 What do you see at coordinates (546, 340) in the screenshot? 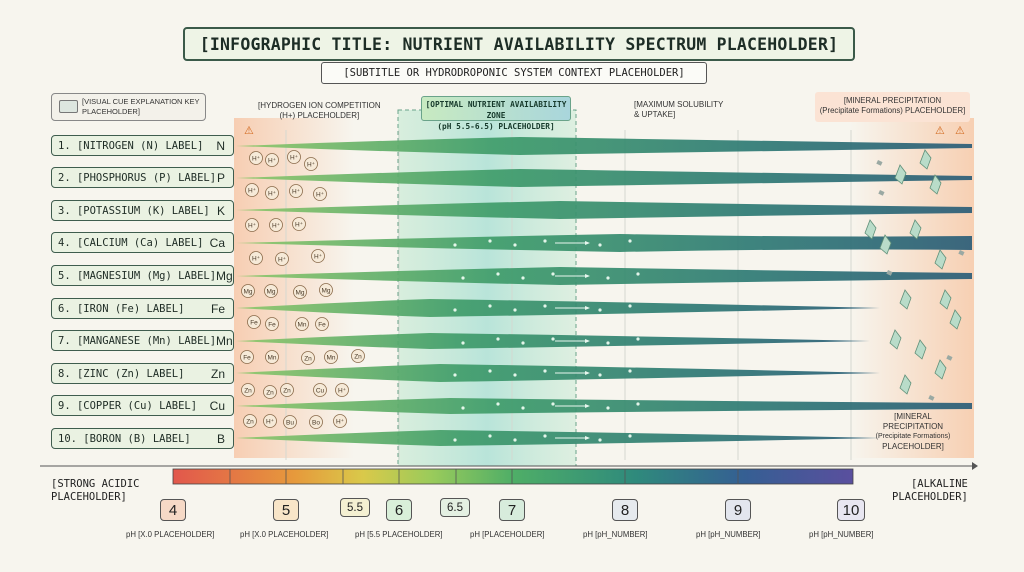
I see `particle-markers` at bounding box center [546, 340].